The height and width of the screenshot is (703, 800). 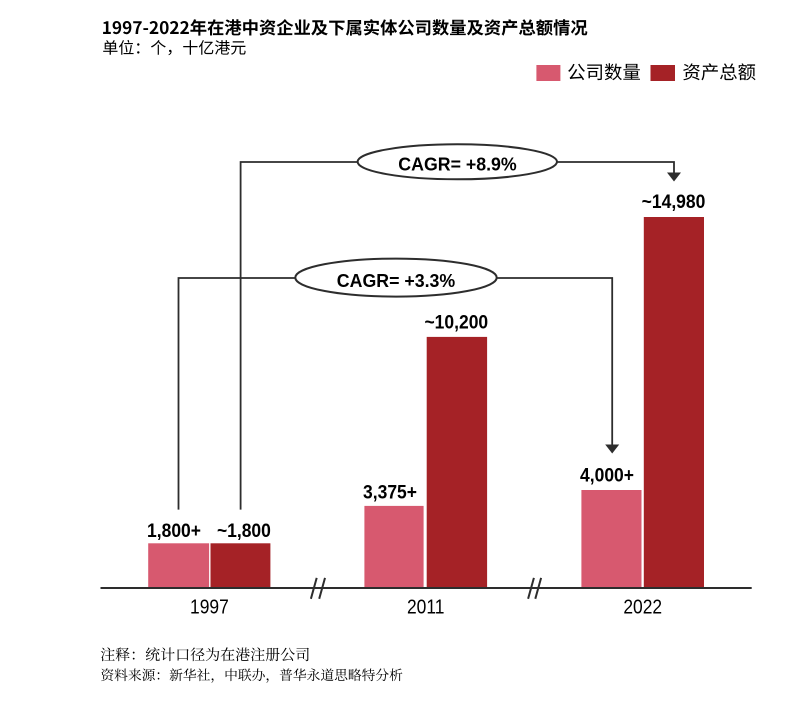 I want to click on svg-text: ~14,980, so click(x=674, y=201).